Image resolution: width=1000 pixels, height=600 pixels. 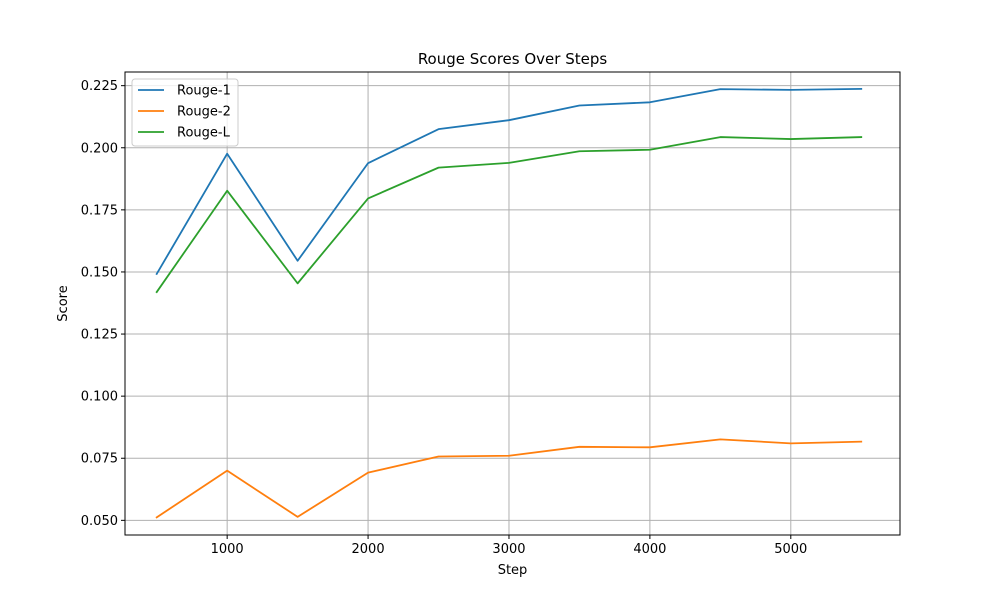 What do you see at coordinates (99, 521) in the screenshot?
I see `y-tick-label: 0.050` at bounding box center [99, 521].